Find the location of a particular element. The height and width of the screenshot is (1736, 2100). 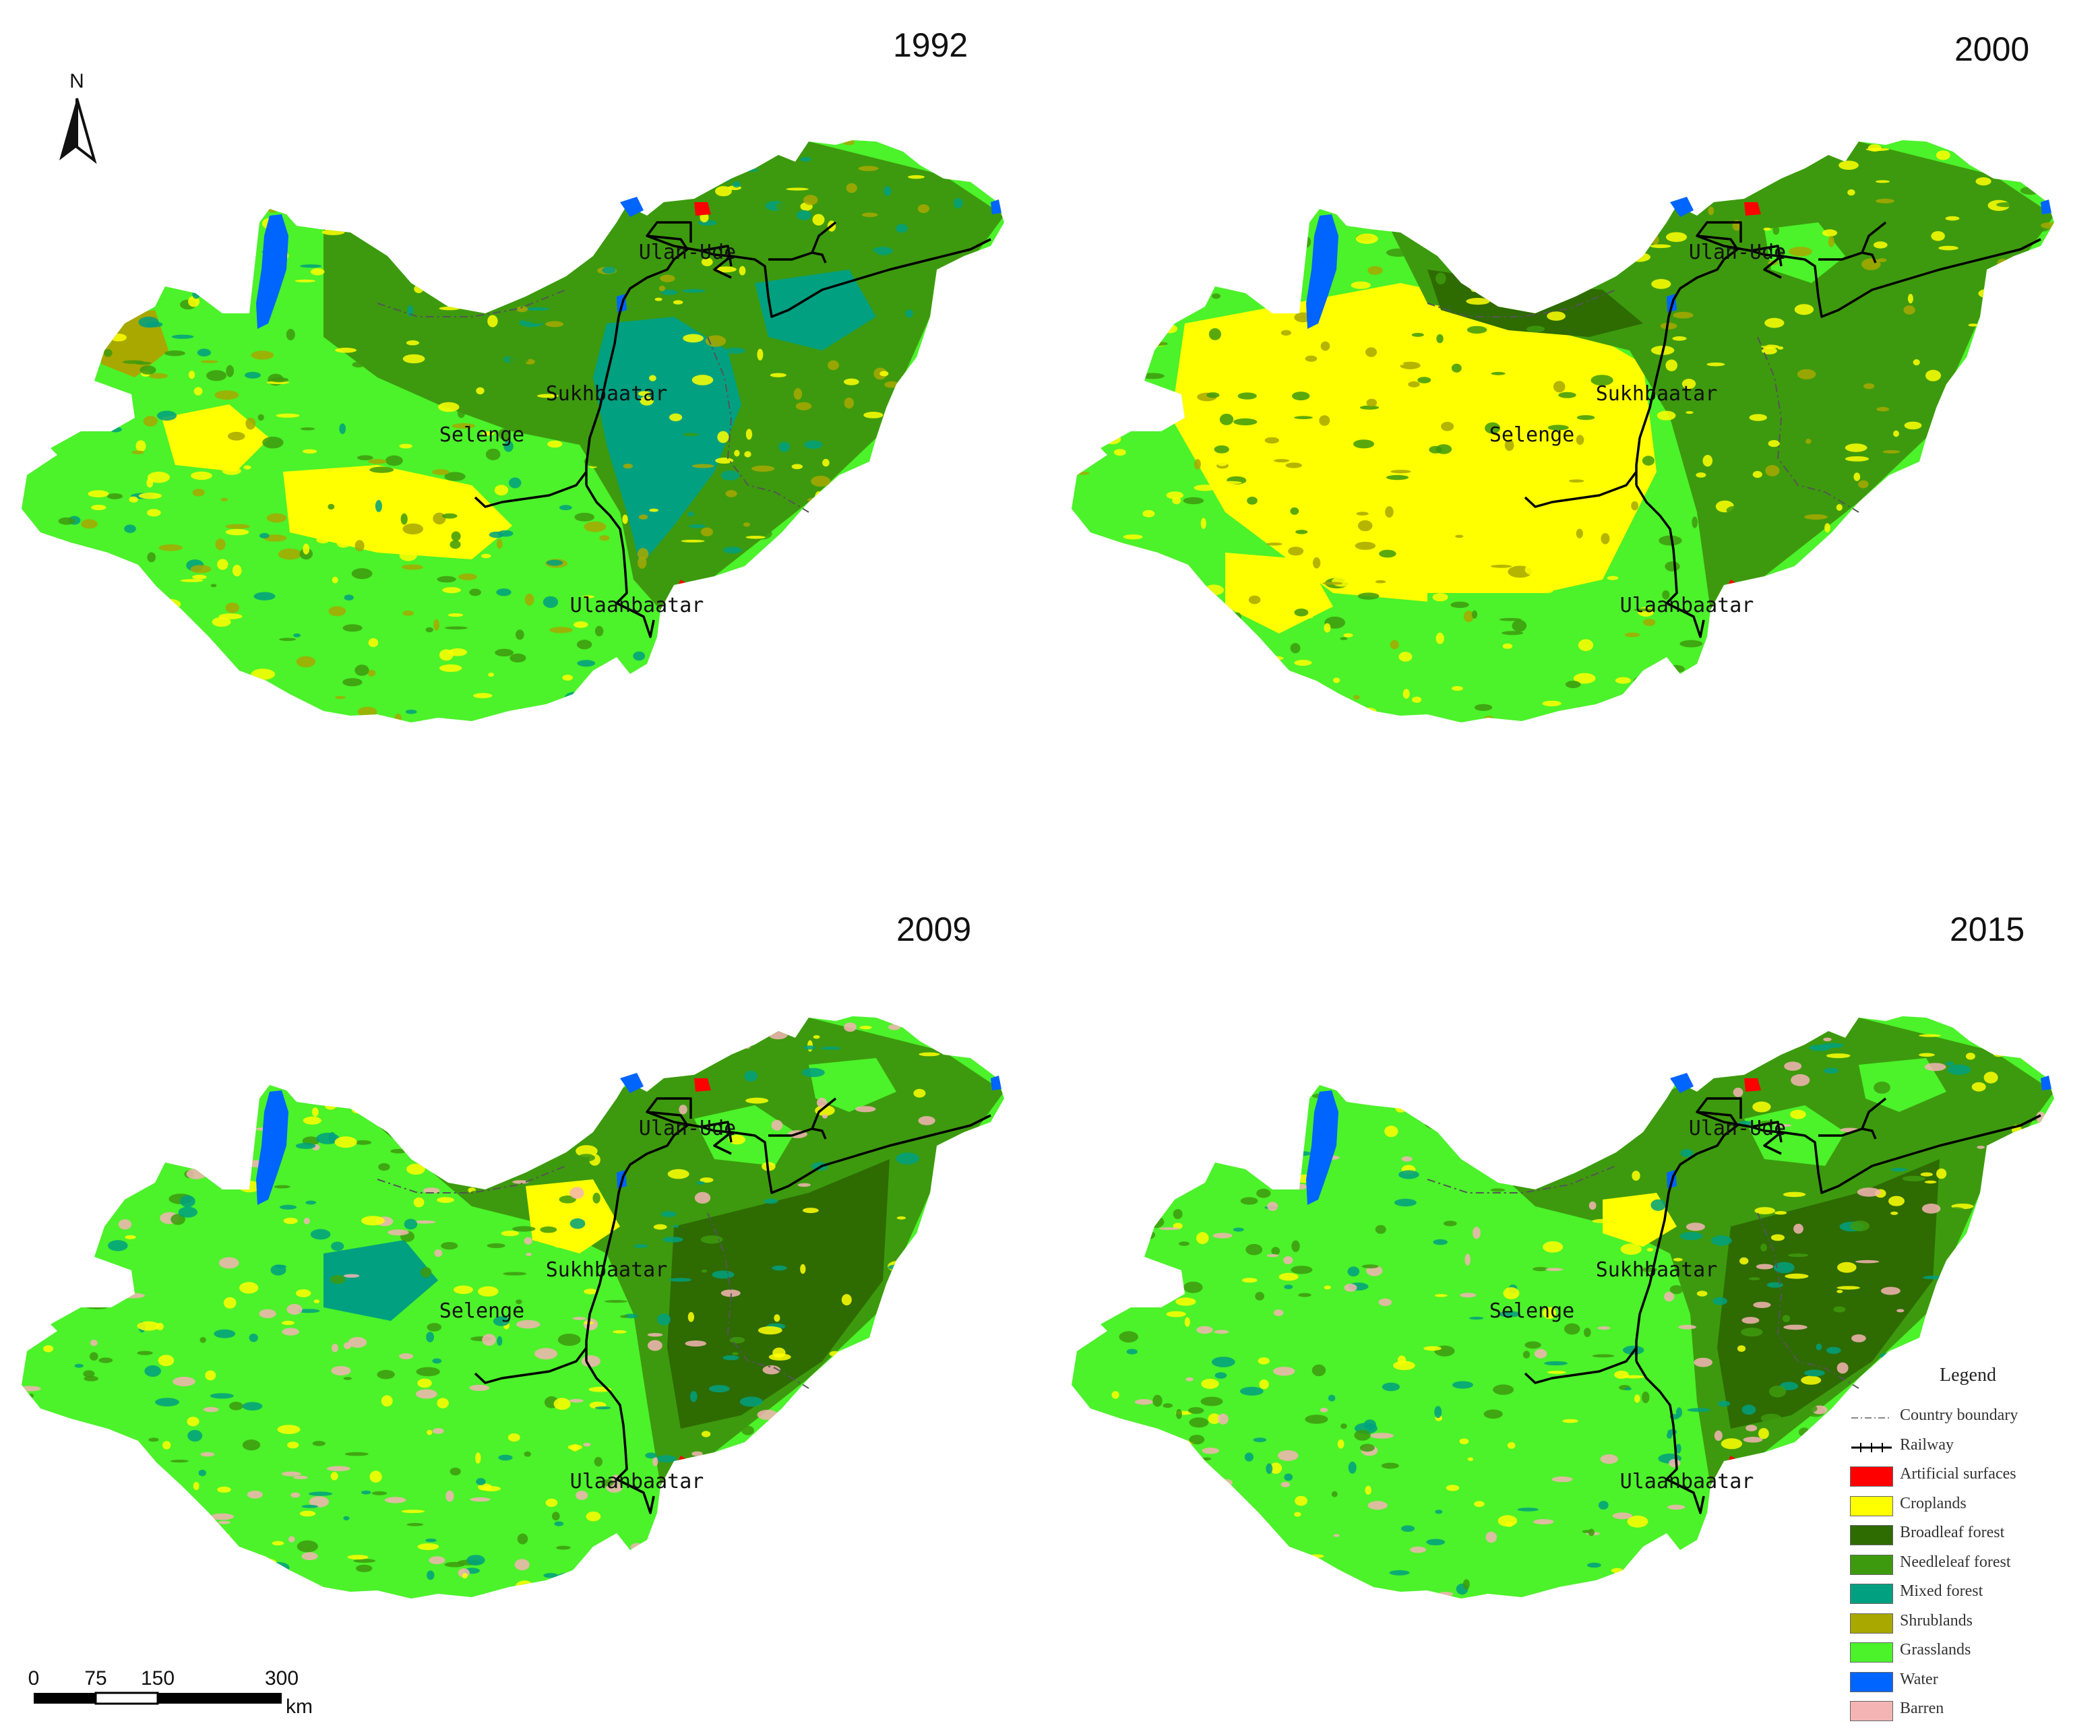

year-label: 2015 is located at coordinates (1987, 929).